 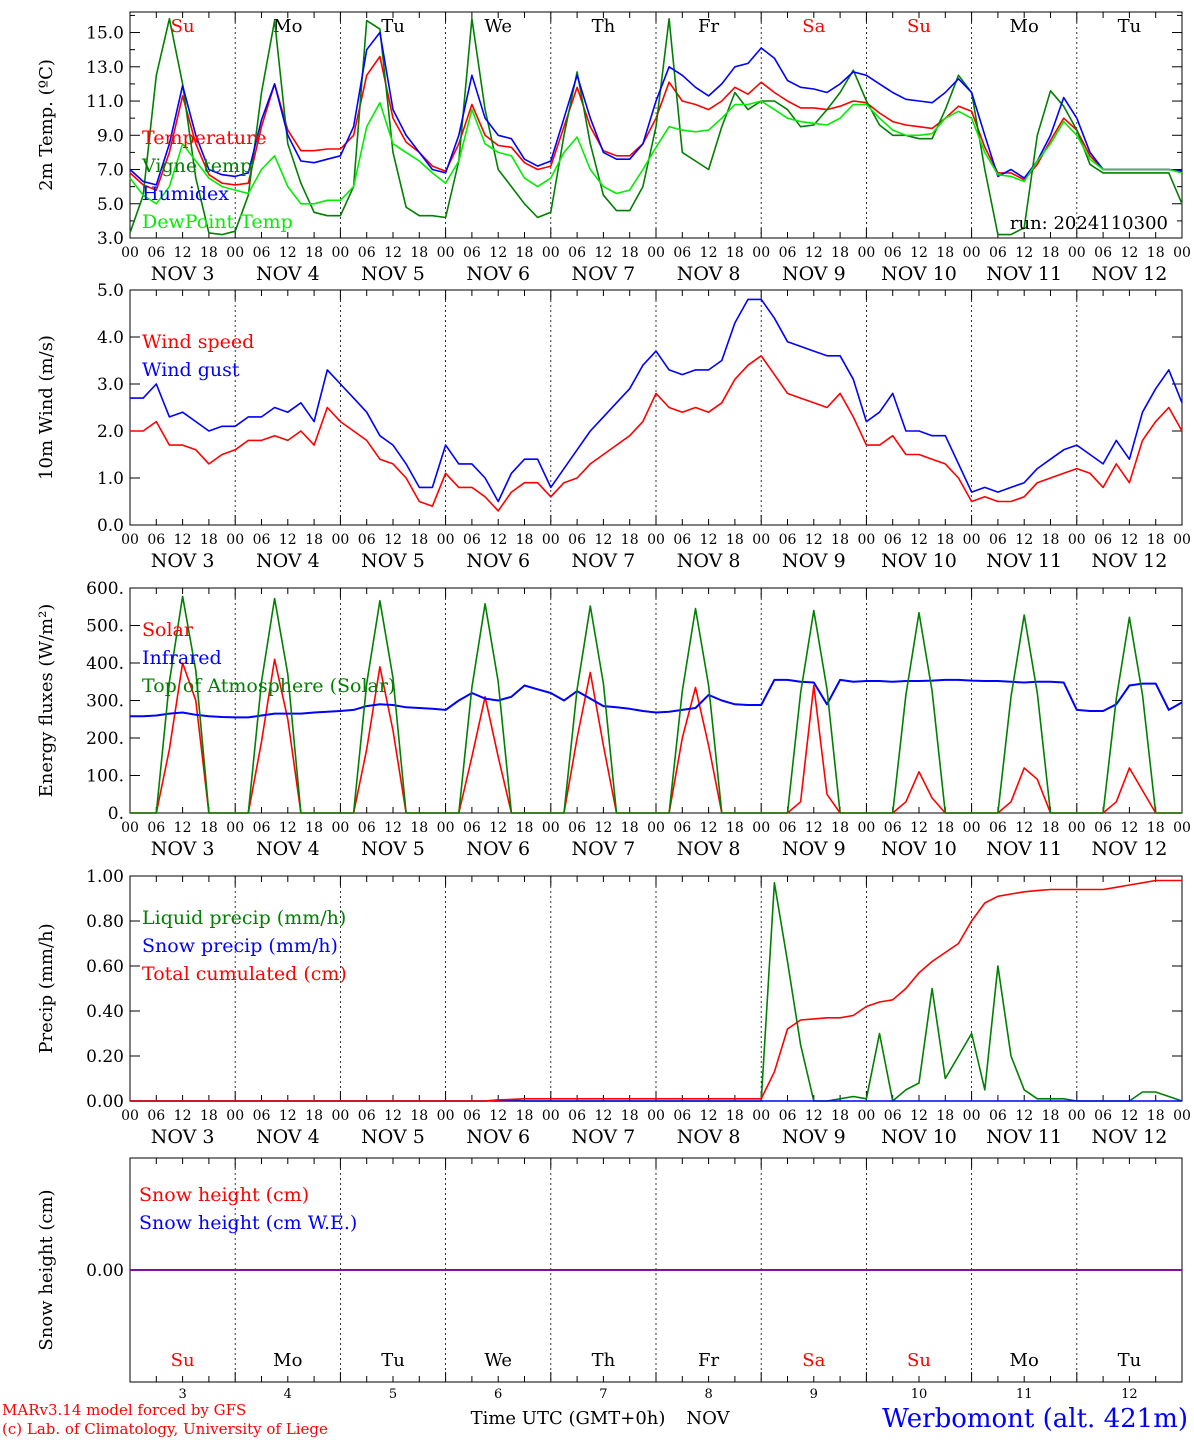 What do you see at coordinates (217, 222) in the screenshot?
I see `legend-entry: DewPoint Temp` at bounding box center [217, 222].